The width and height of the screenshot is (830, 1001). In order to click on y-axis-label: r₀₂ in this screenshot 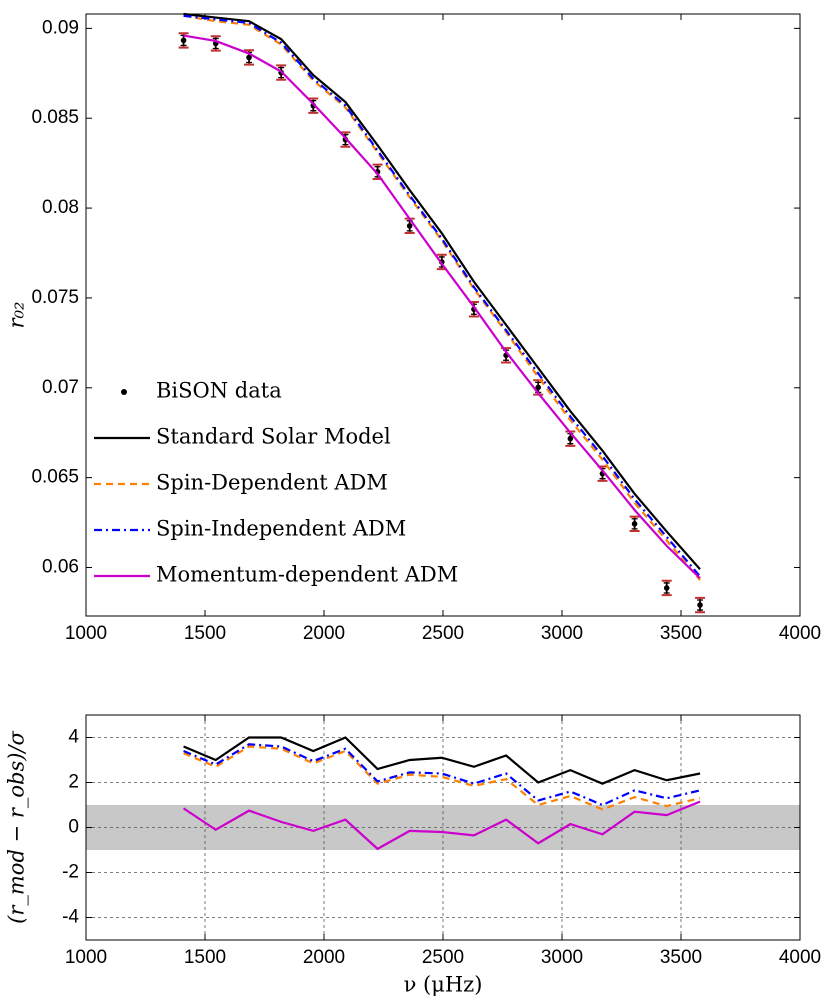, I will do `click(17, 315)`.